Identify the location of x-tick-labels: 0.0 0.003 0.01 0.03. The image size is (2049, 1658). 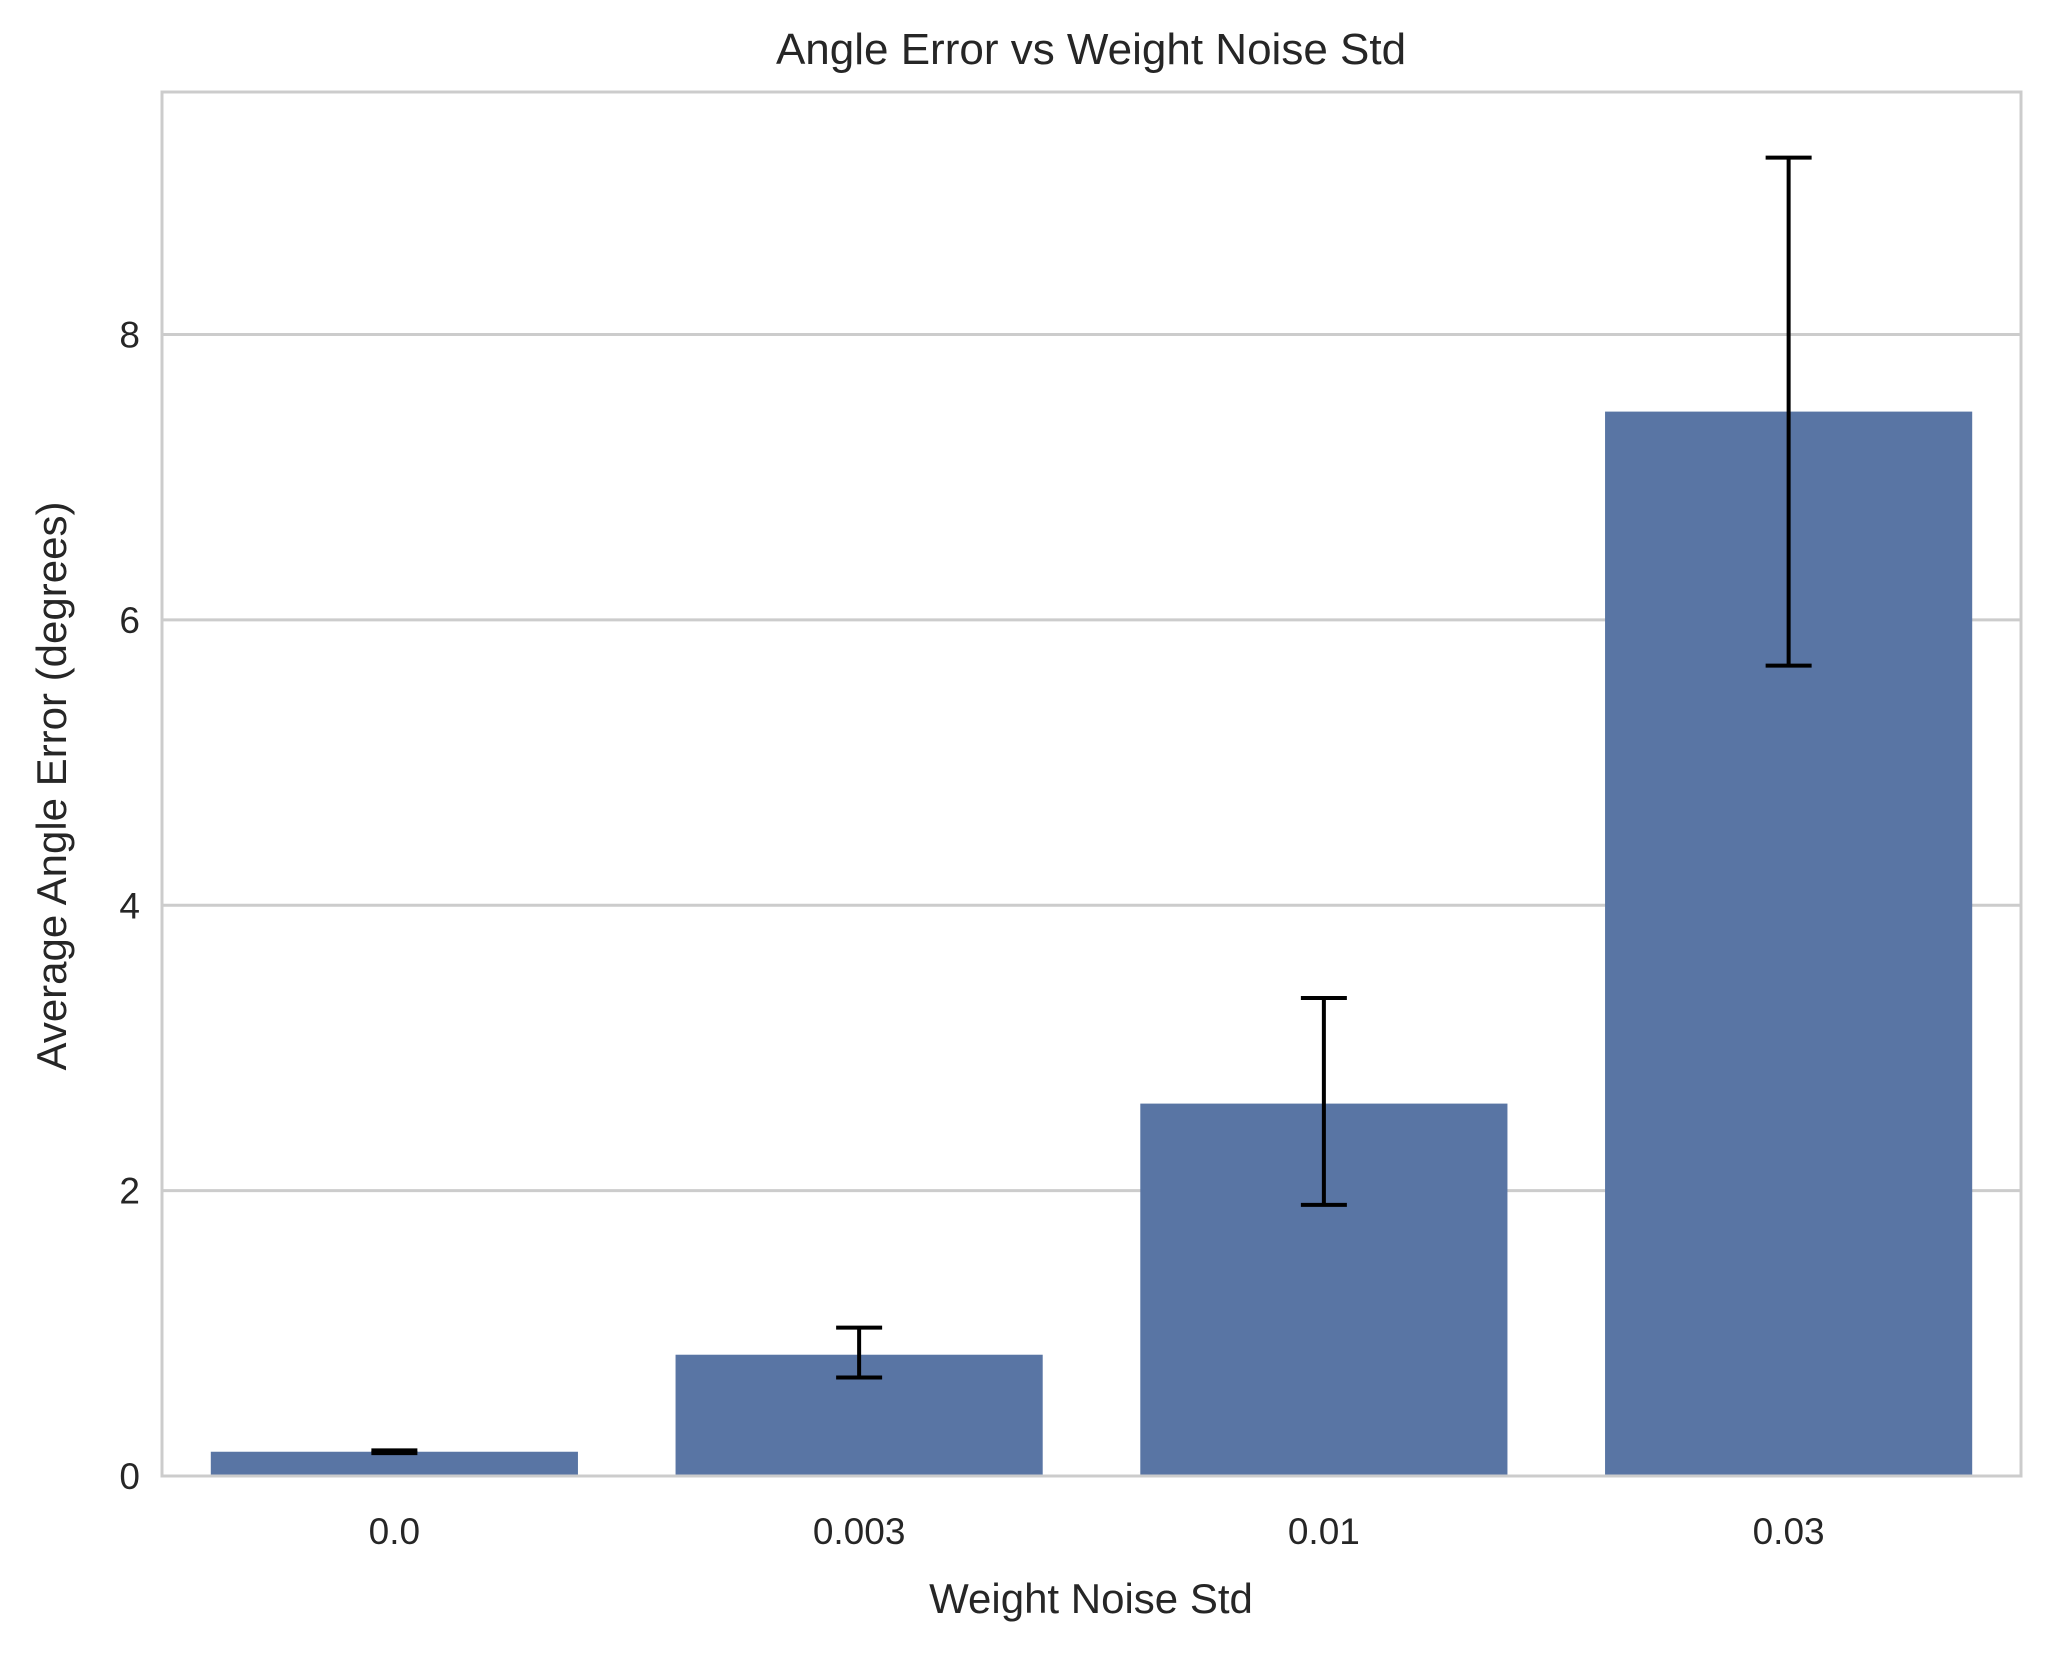
(1097, 1531).